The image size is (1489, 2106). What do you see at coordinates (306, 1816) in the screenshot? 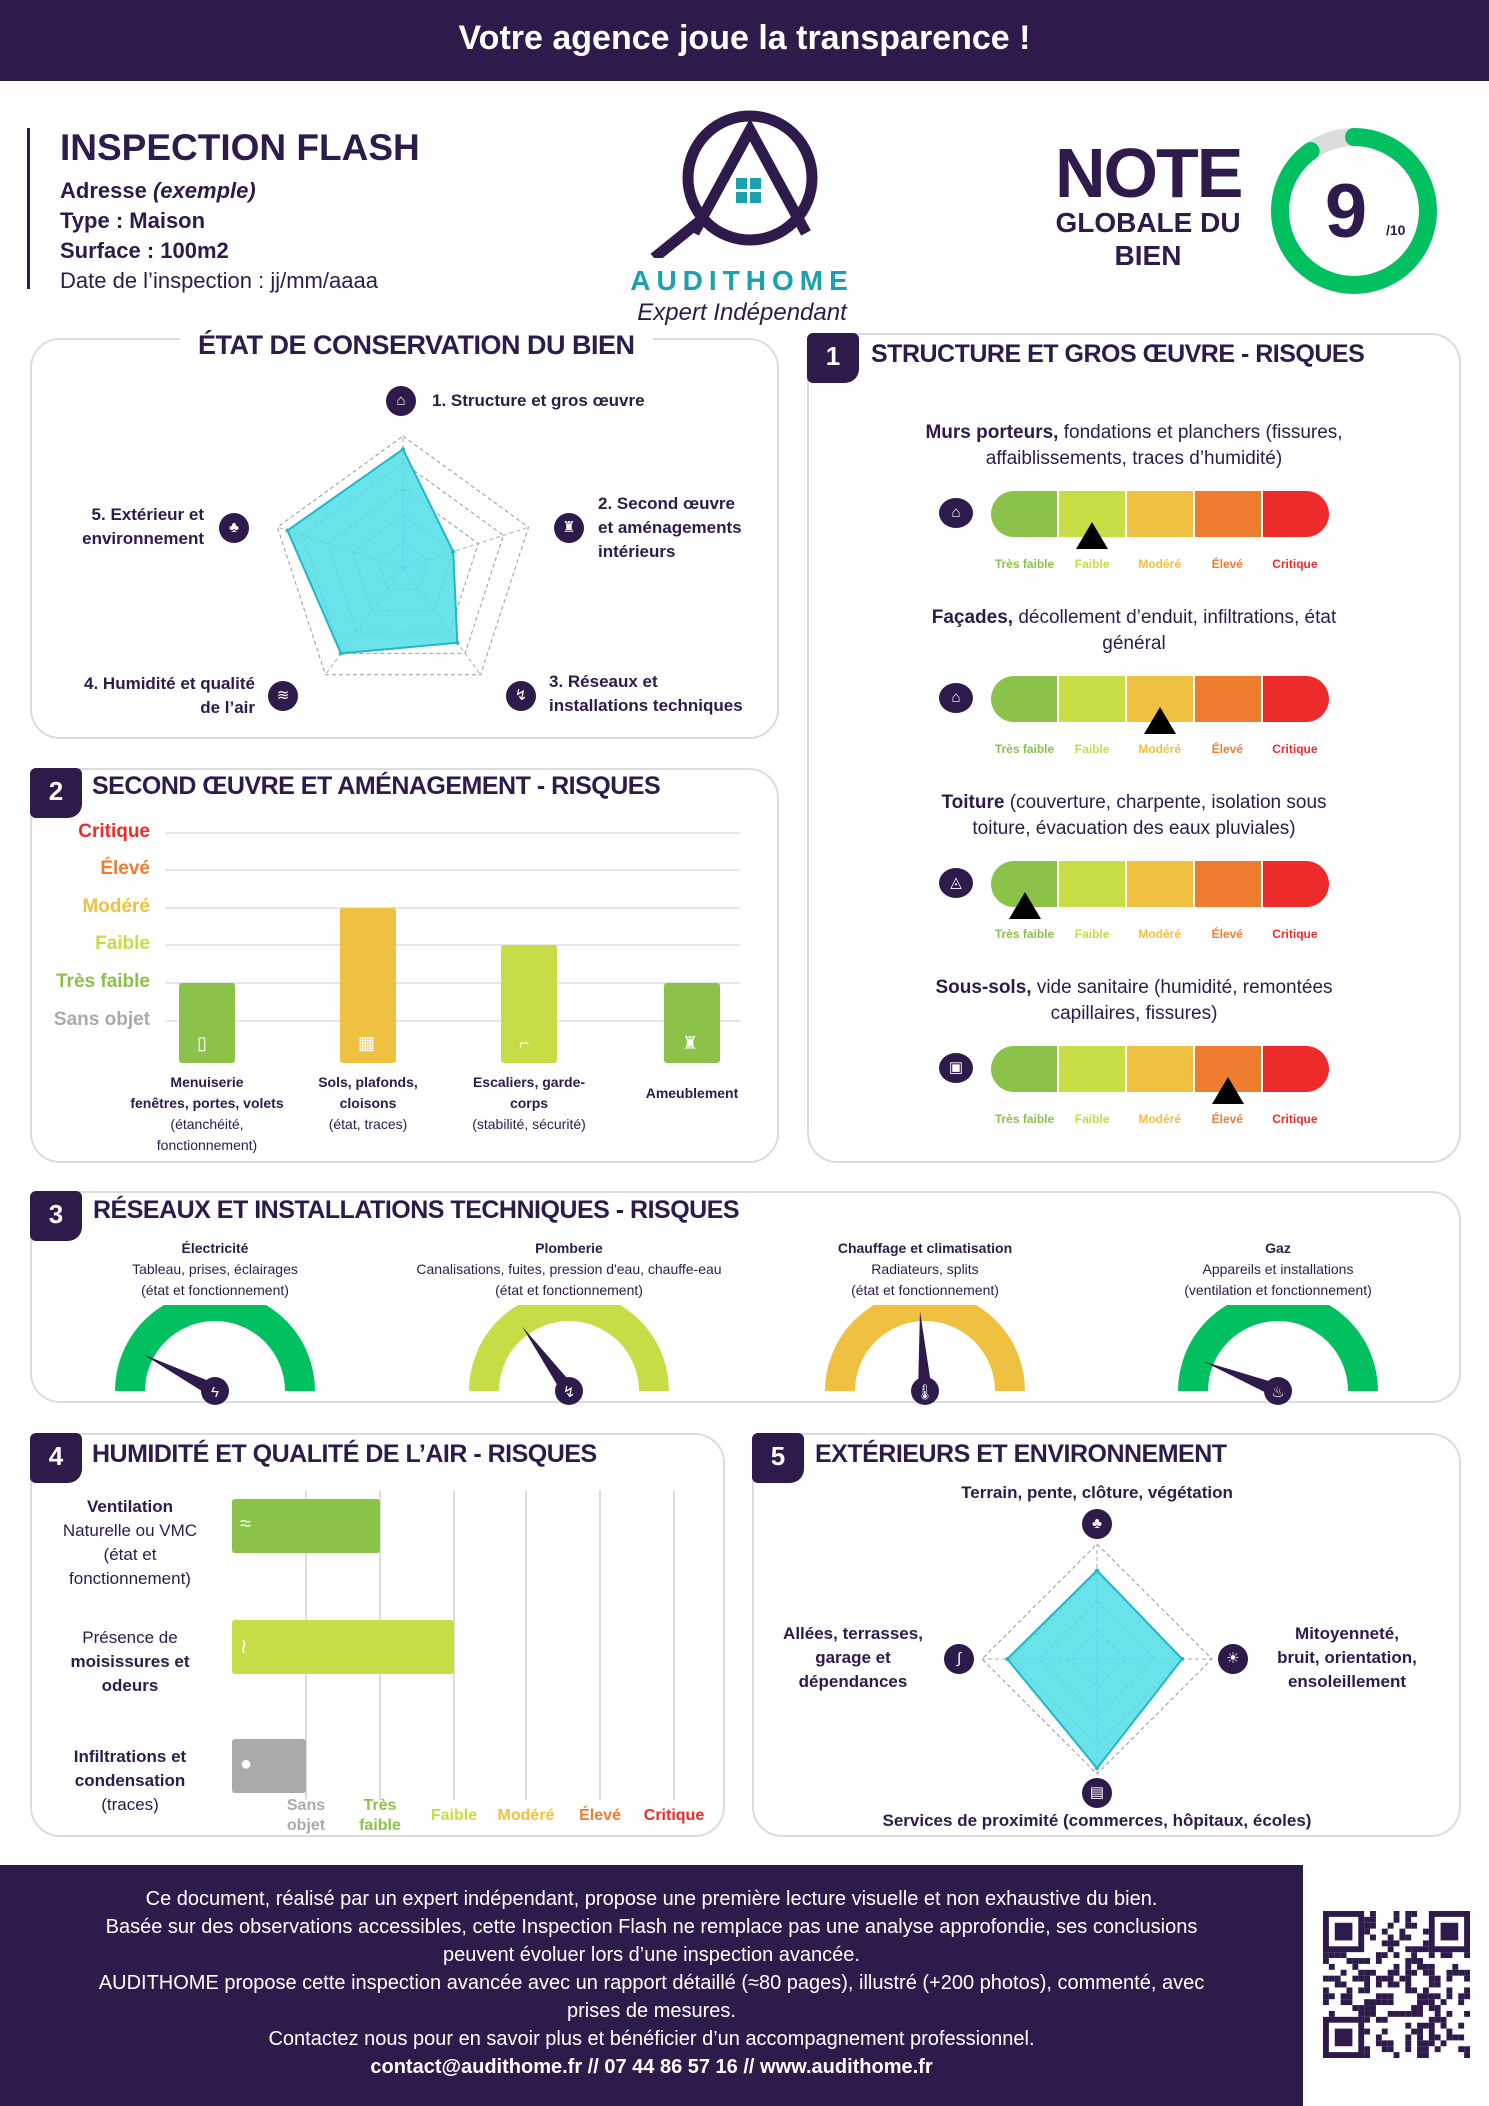
I see `x-tick-label: Sans objet` at bounding box center [306, 1816].